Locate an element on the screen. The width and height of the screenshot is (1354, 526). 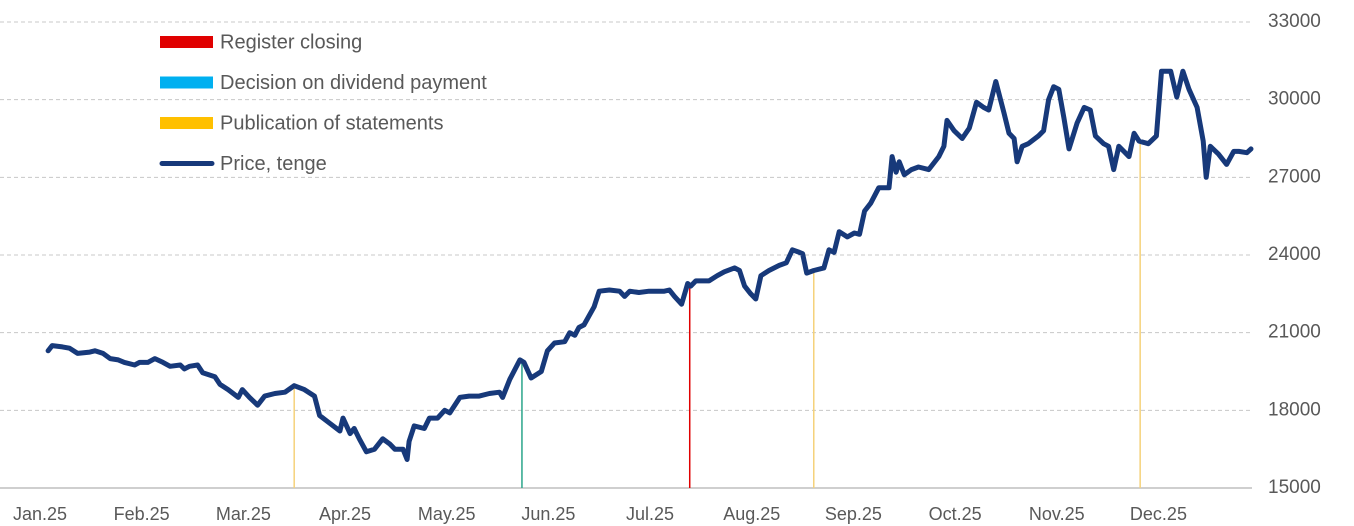
y-tick-label: 27000 is located at coordinates (1294, 176).